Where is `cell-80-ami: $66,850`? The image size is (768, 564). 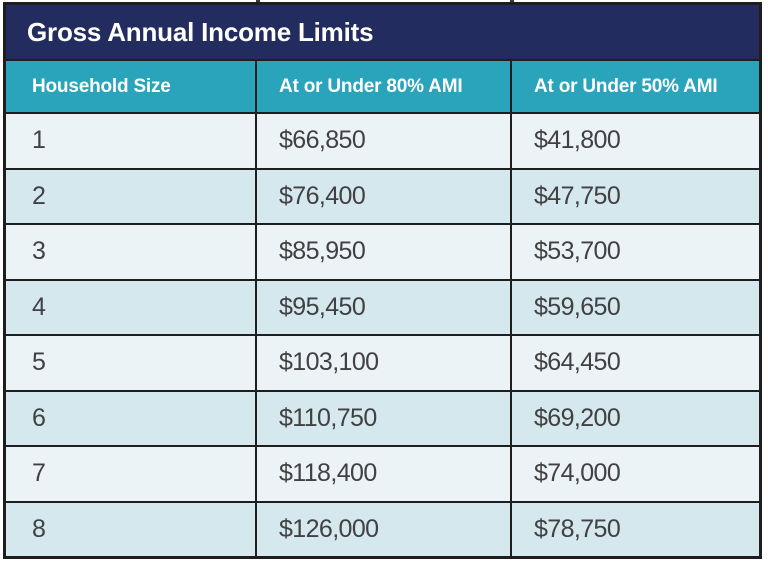 cell-80-ami: $66,850 is located at coordinates (384, 141).